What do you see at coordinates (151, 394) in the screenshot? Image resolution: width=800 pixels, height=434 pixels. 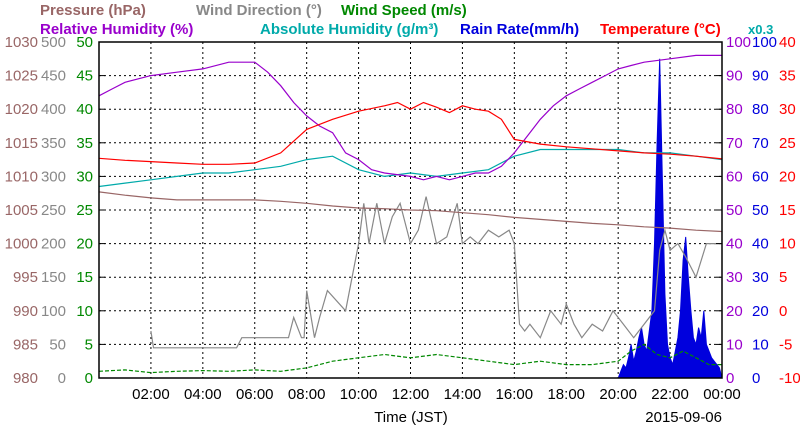 I see `x-tick-label: 02:00` at bounding box center [151, 394].